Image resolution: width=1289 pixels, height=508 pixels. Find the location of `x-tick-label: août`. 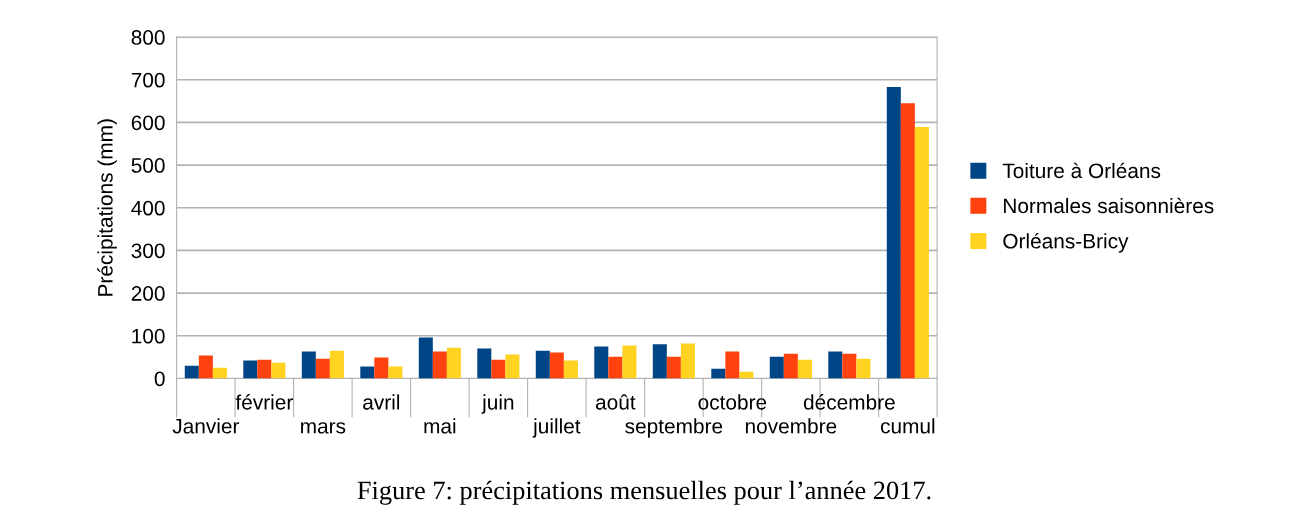

x-tick-label: août is located at coordinates (615, 402).